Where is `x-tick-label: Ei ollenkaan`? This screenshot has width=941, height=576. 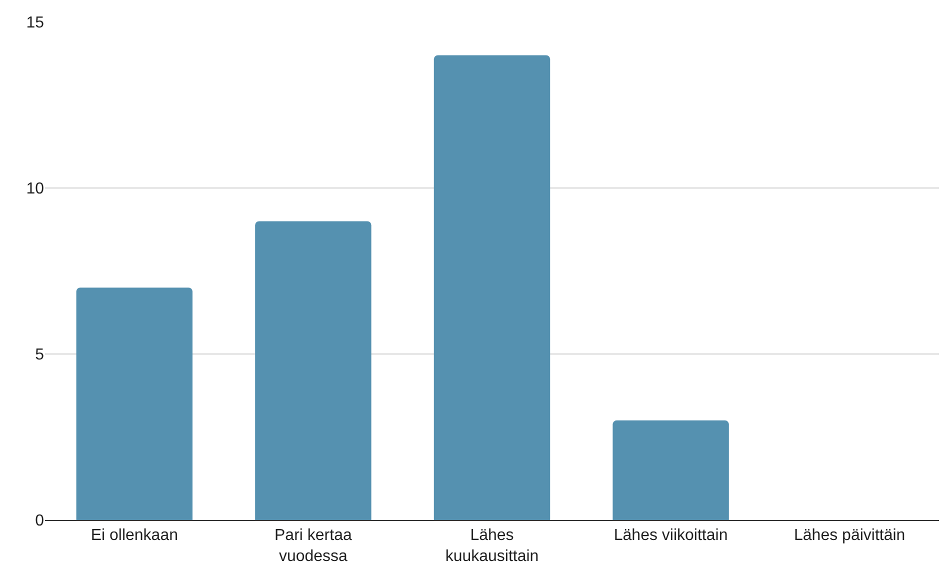
x-tick-label: Ei ollenkaan is located at coordinates (134, 535).